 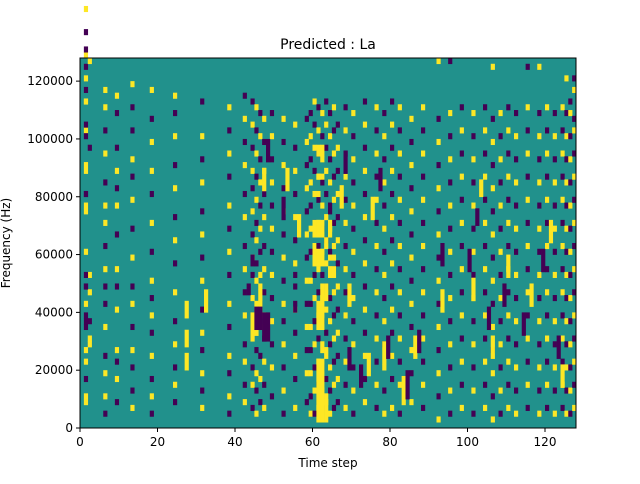 What do you see at coordinates (50, 139) in the screenshot?
I see `y-tick-label: 100000` at bounding box center [50, 139].